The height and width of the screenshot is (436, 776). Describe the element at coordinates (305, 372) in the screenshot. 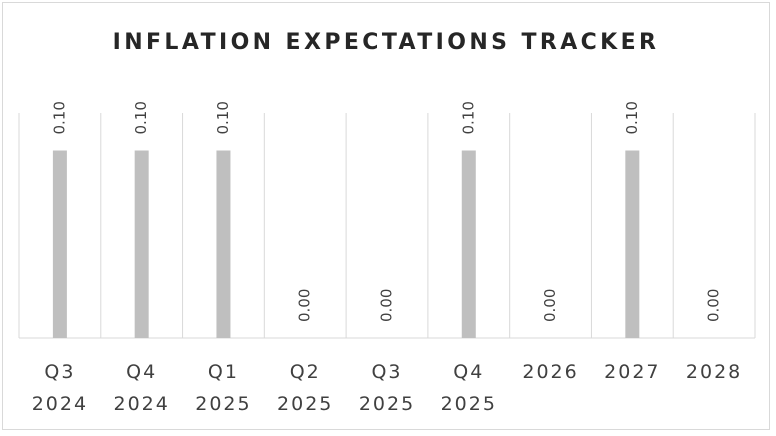

I see `x-tick-label: Q2` at that location.